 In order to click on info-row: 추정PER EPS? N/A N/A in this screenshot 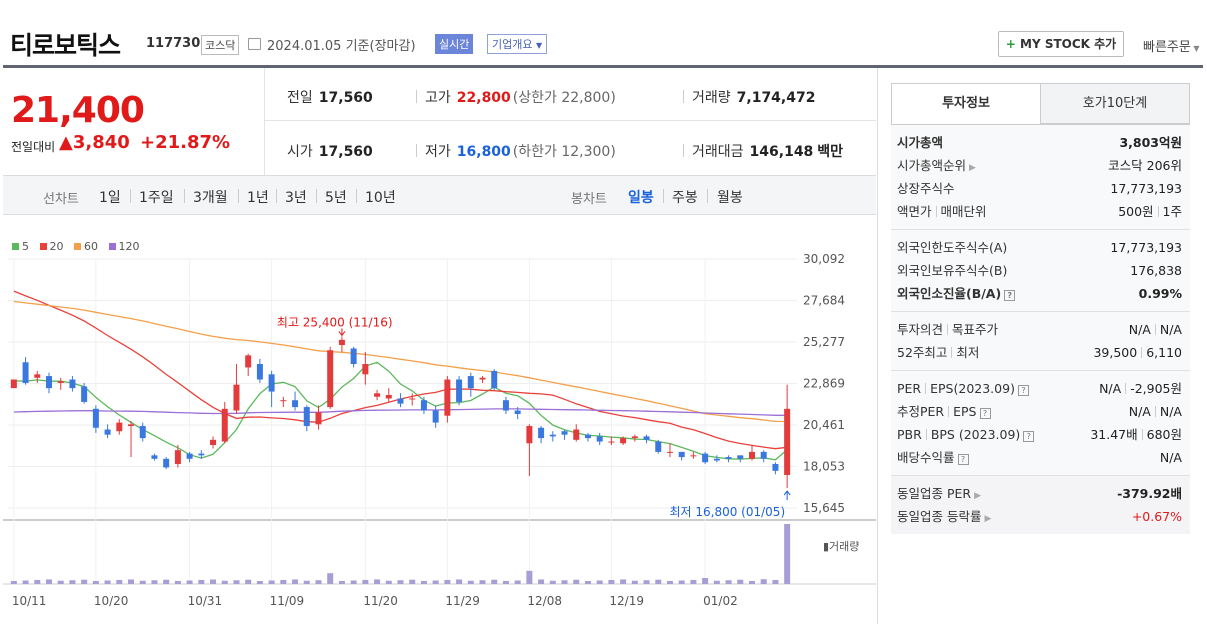, I will do `click(1039, 411)`.